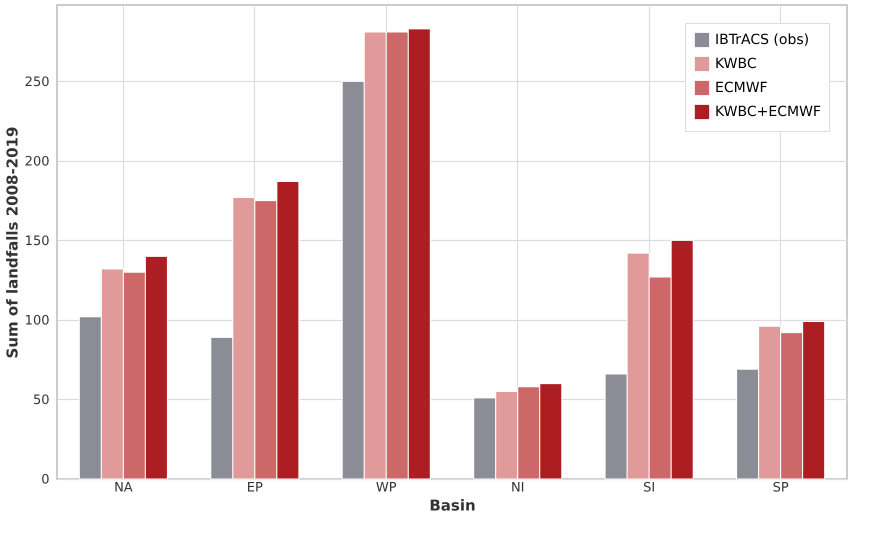 Image resolution: width=886 pixels, height=541 pixels. Describe the element at coordinates (452, 505) in the screenshot. I see `x-axis-title: Basin` at that location.